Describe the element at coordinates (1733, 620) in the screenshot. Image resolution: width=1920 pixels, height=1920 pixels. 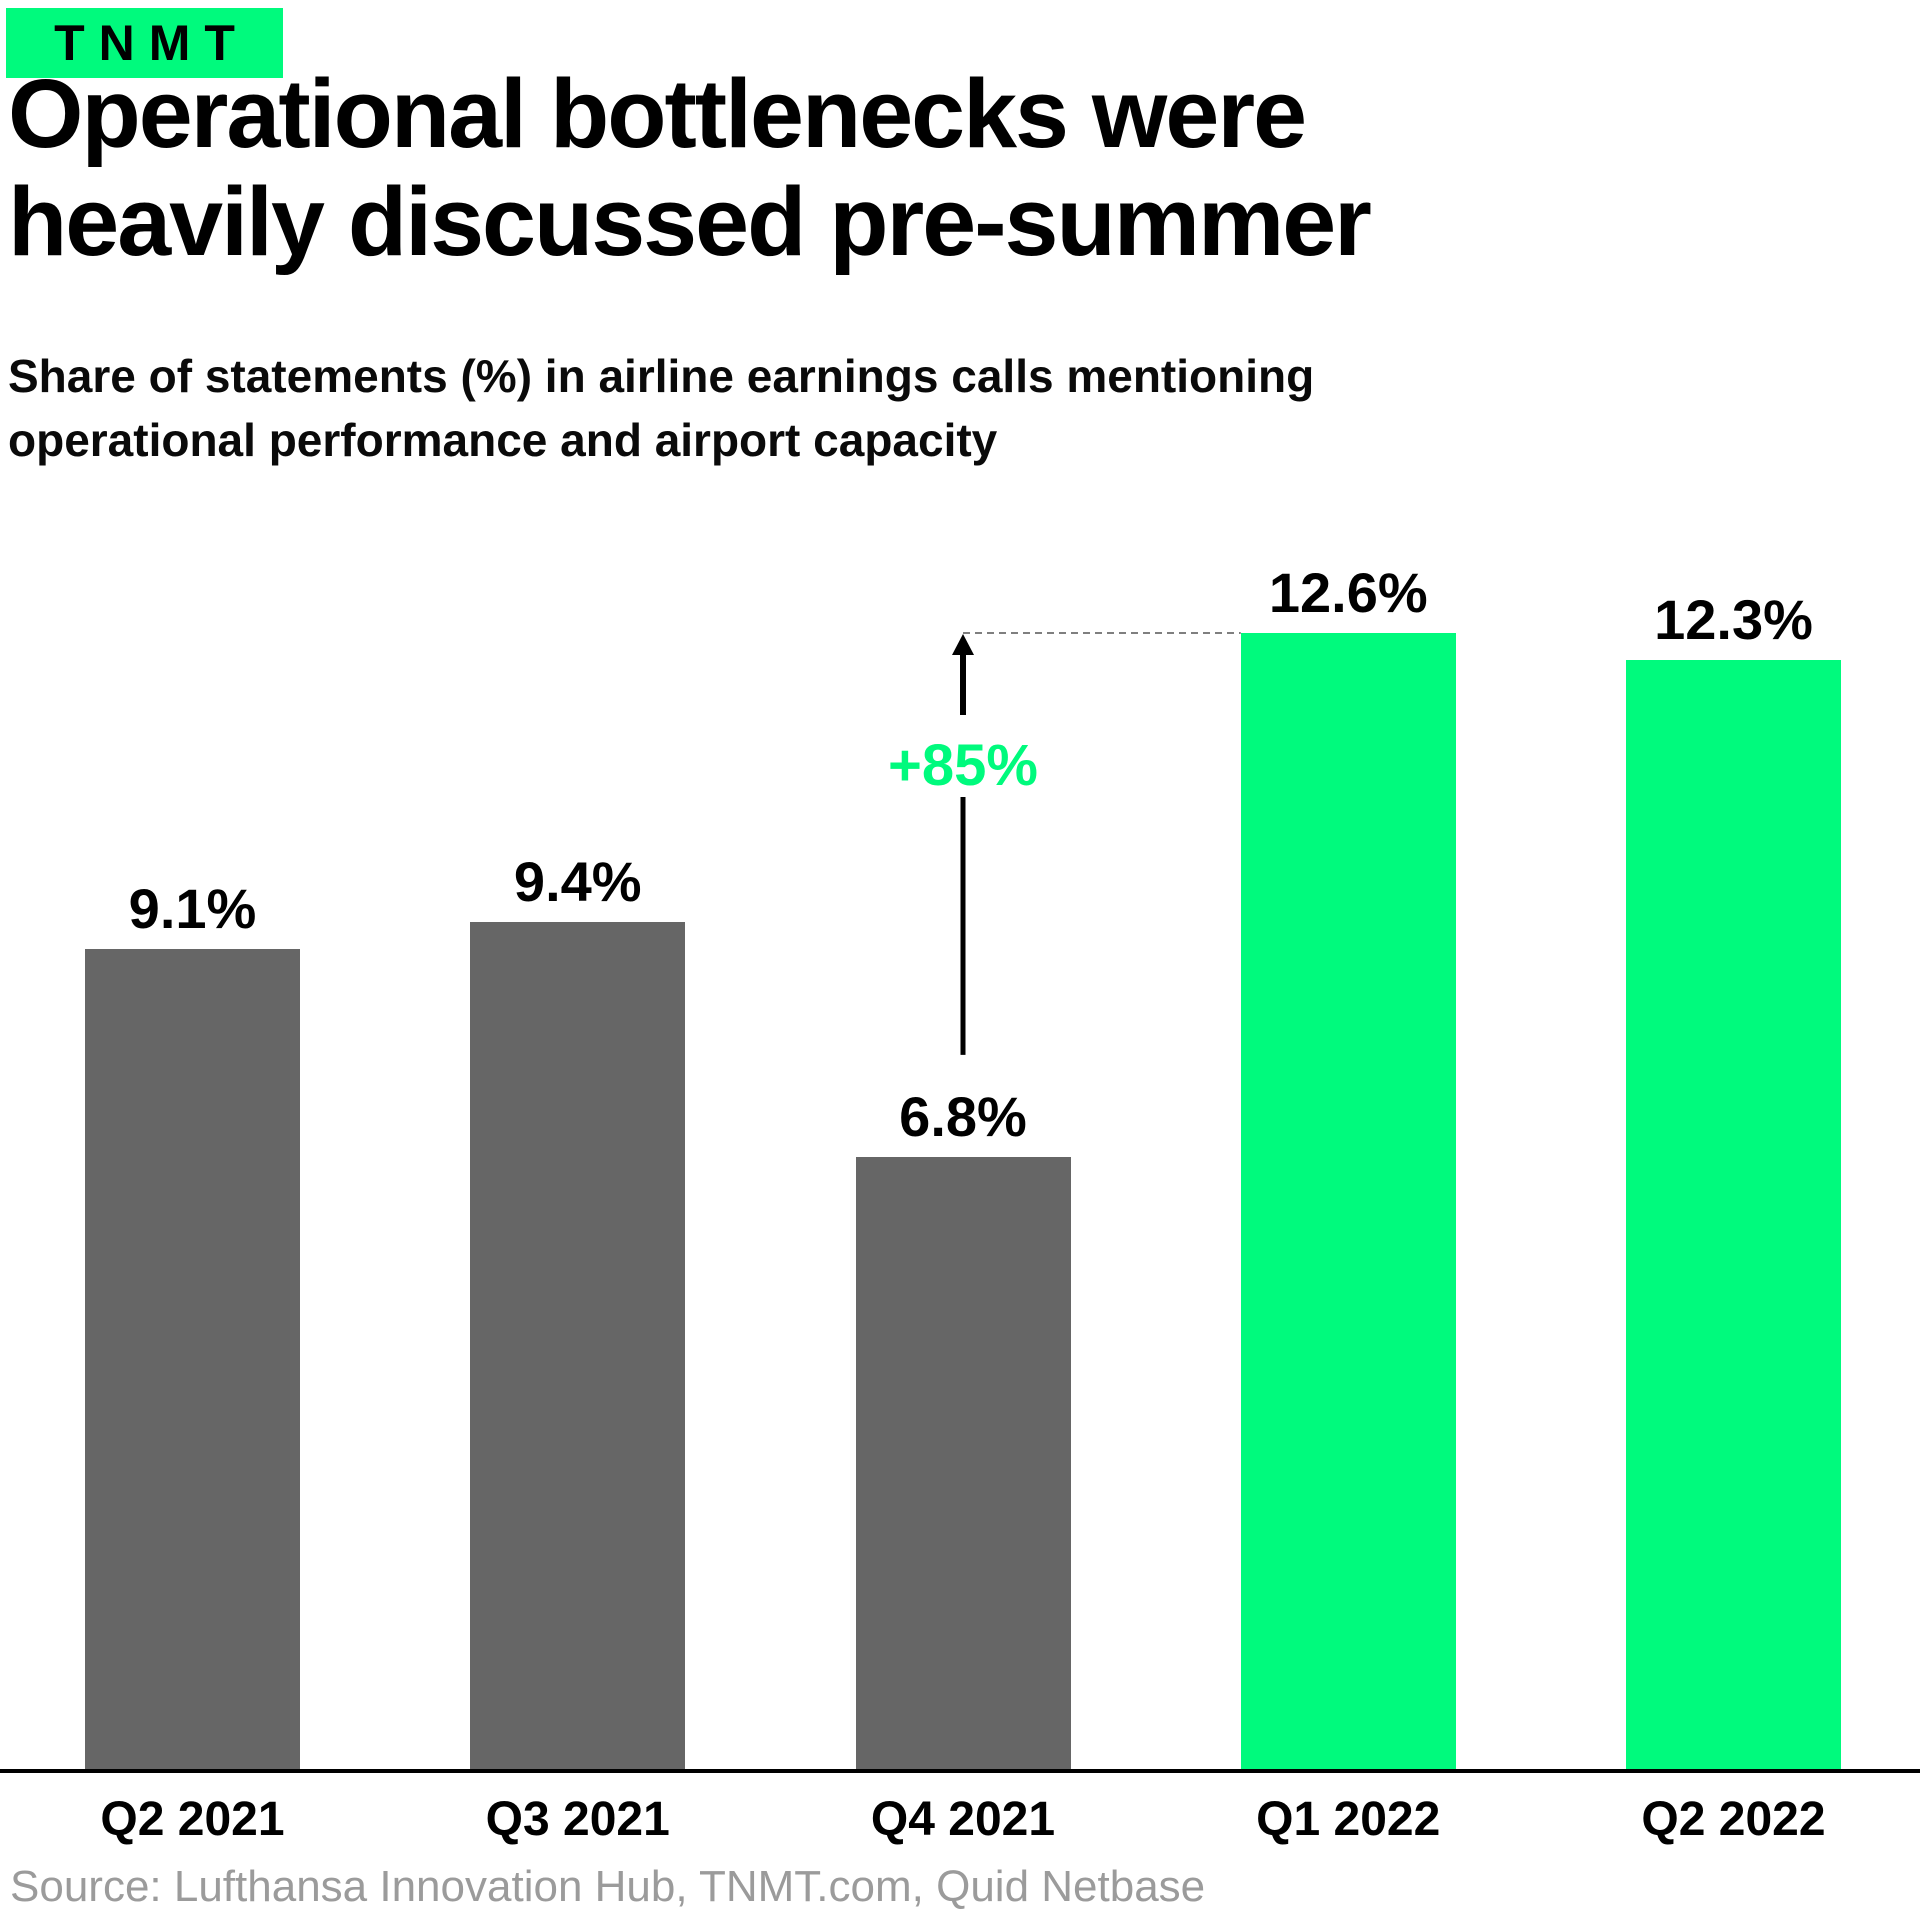
I see `bar-value-label-q2-2022: 12.3%` at that location.